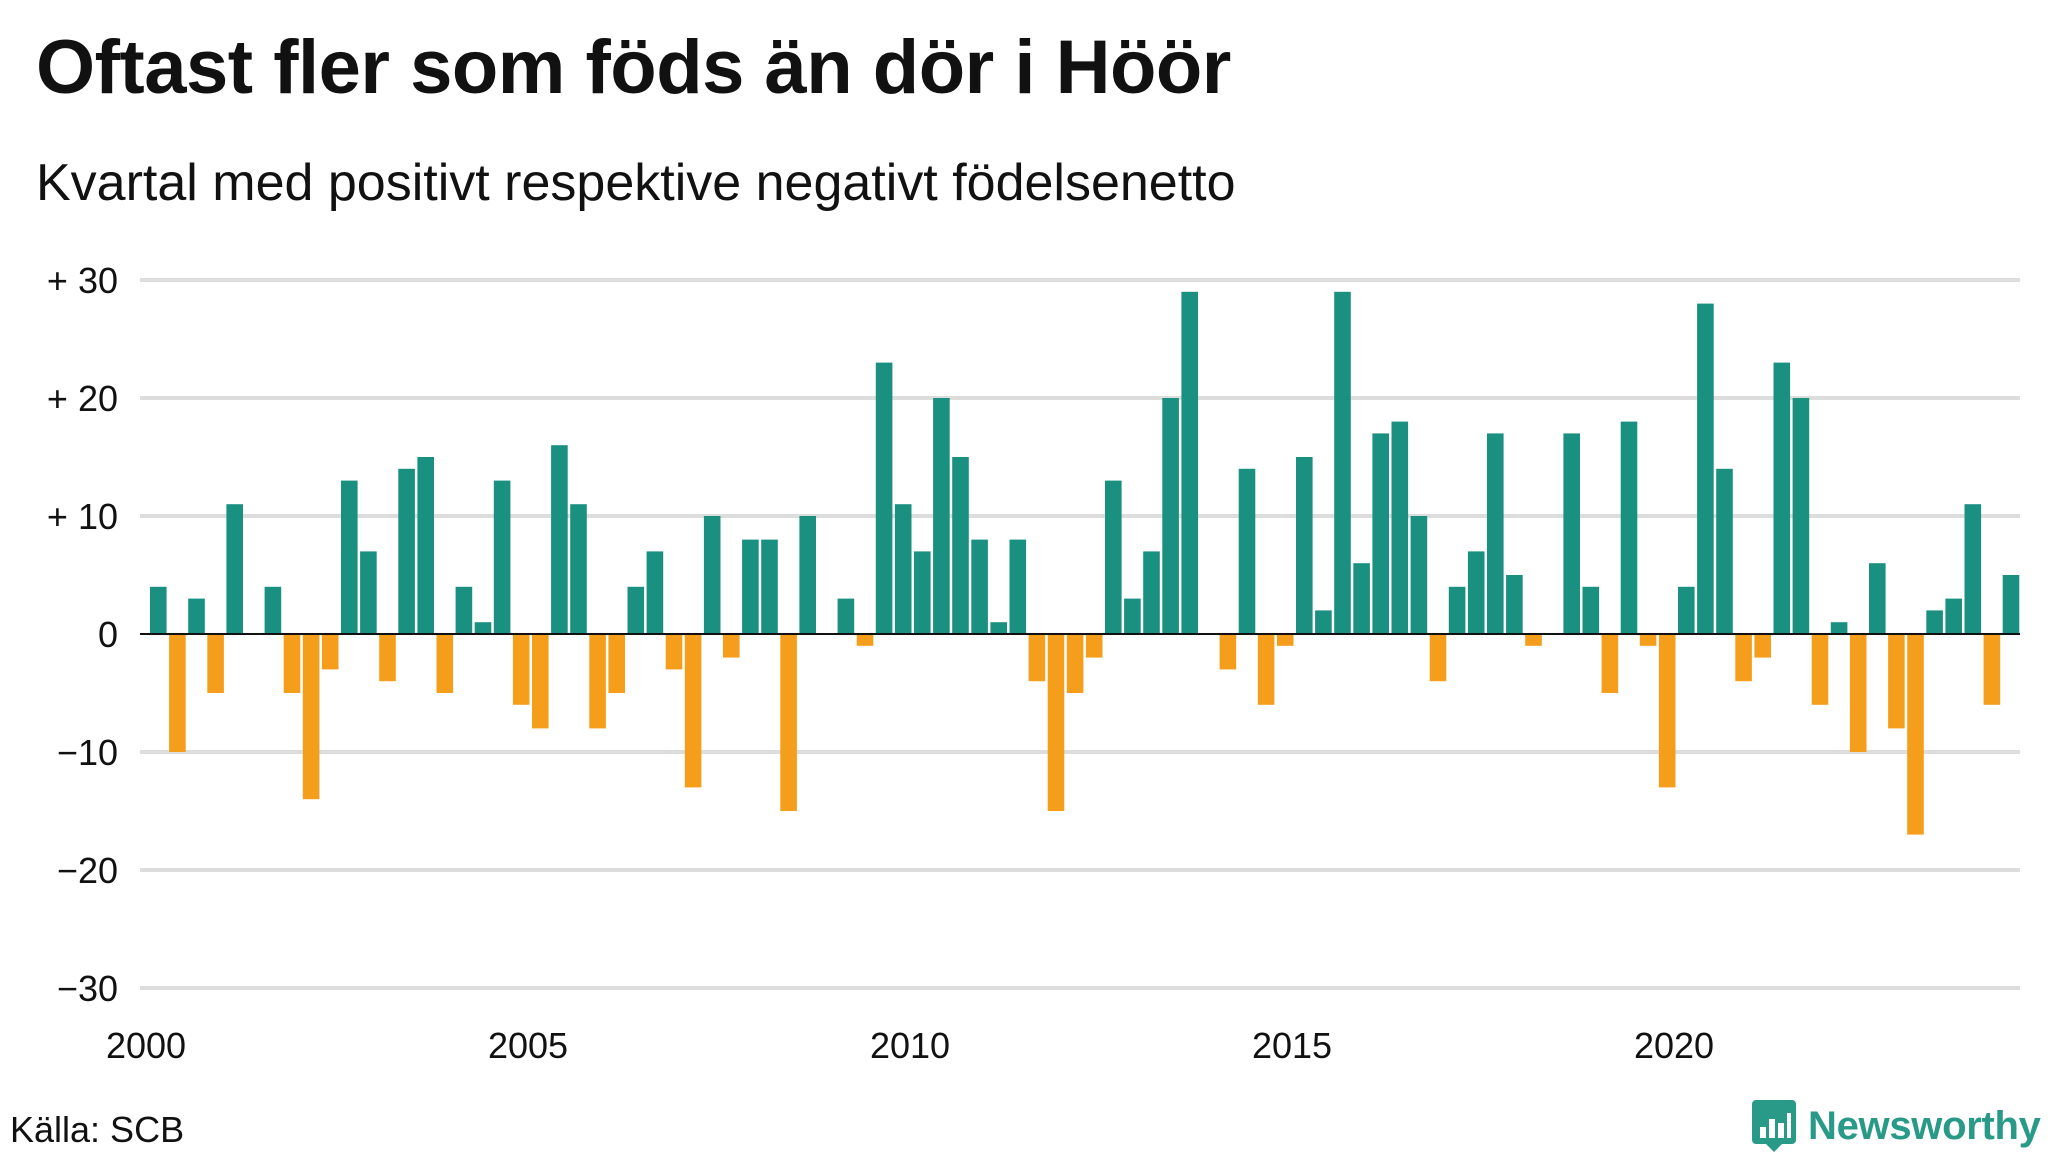  I want to click on brand-name: Newsworthy, so click(1924, 1125).